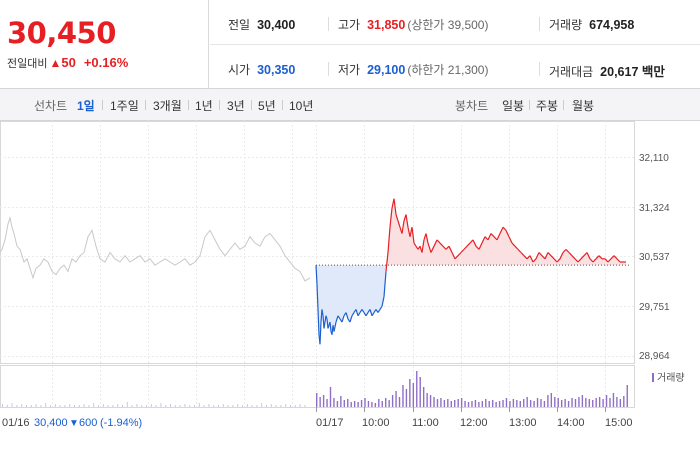 The width and height of the screenshot is (700, 450). Describe the element at coordinates (86, 106) in the screenshot. I see `period-1day: 1일` at that location.